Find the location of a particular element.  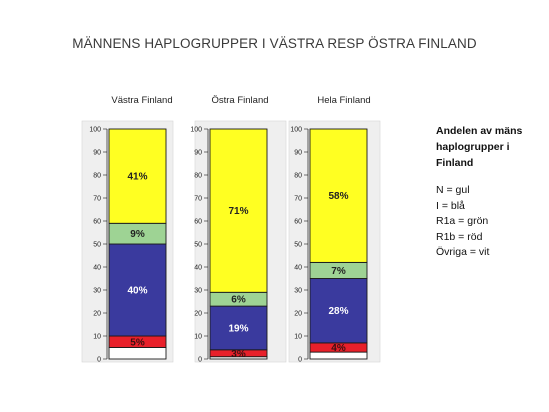

chart-title: Västra Finland is located at coordinates (141, 100).